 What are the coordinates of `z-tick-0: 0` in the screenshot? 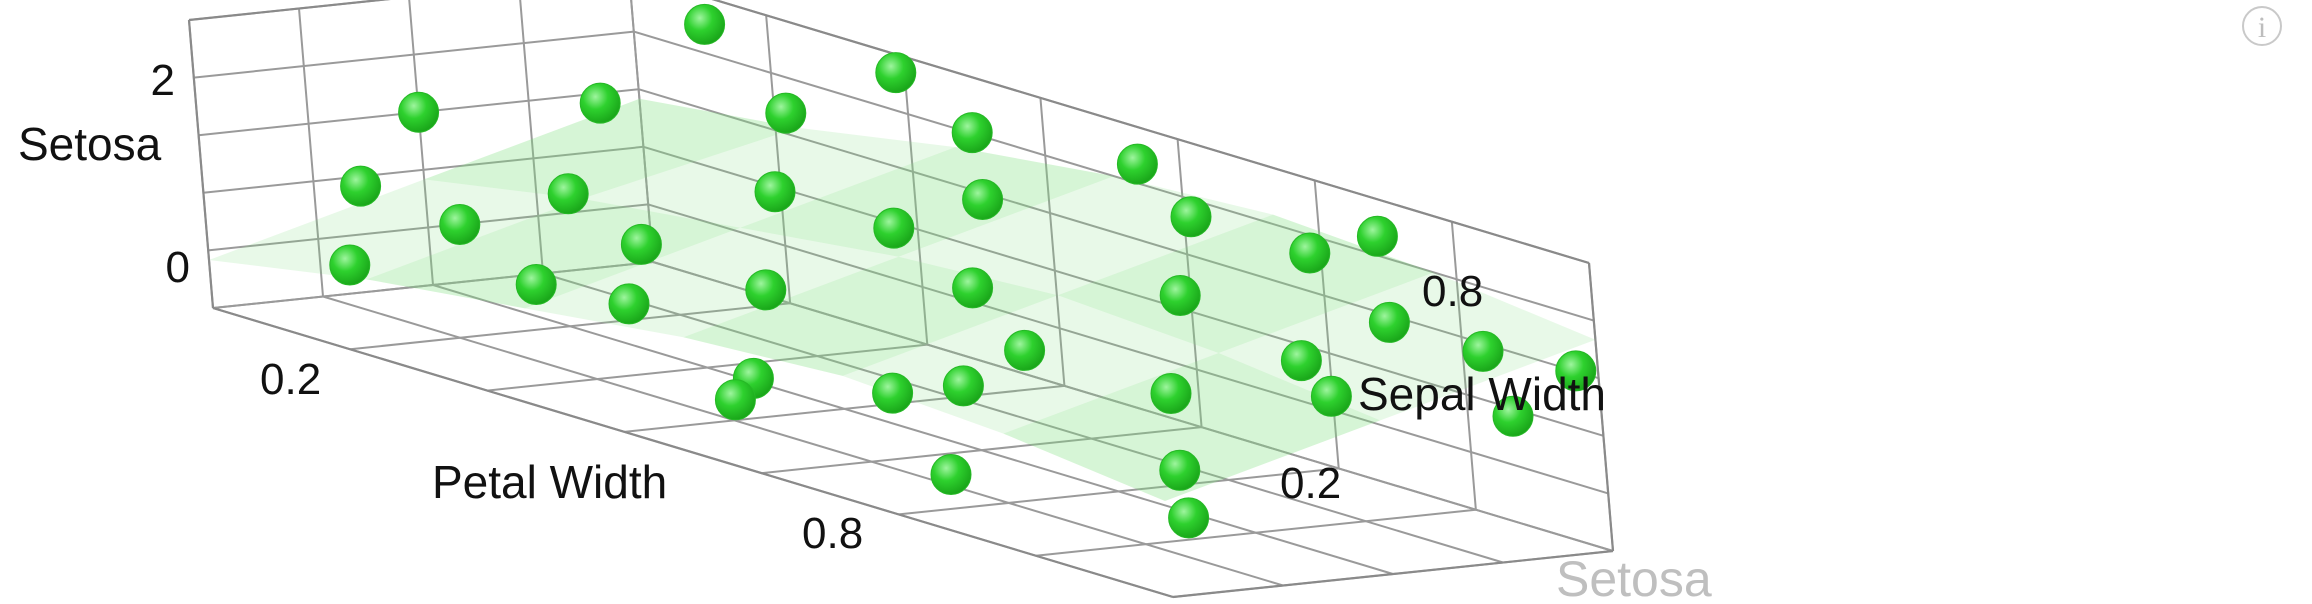 It's located at (178, 267).